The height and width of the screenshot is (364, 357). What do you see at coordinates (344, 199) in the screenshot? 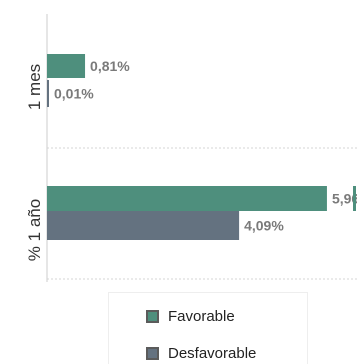
I see `data-label-0-1: 5,96%` at bounding box center [344, 199].